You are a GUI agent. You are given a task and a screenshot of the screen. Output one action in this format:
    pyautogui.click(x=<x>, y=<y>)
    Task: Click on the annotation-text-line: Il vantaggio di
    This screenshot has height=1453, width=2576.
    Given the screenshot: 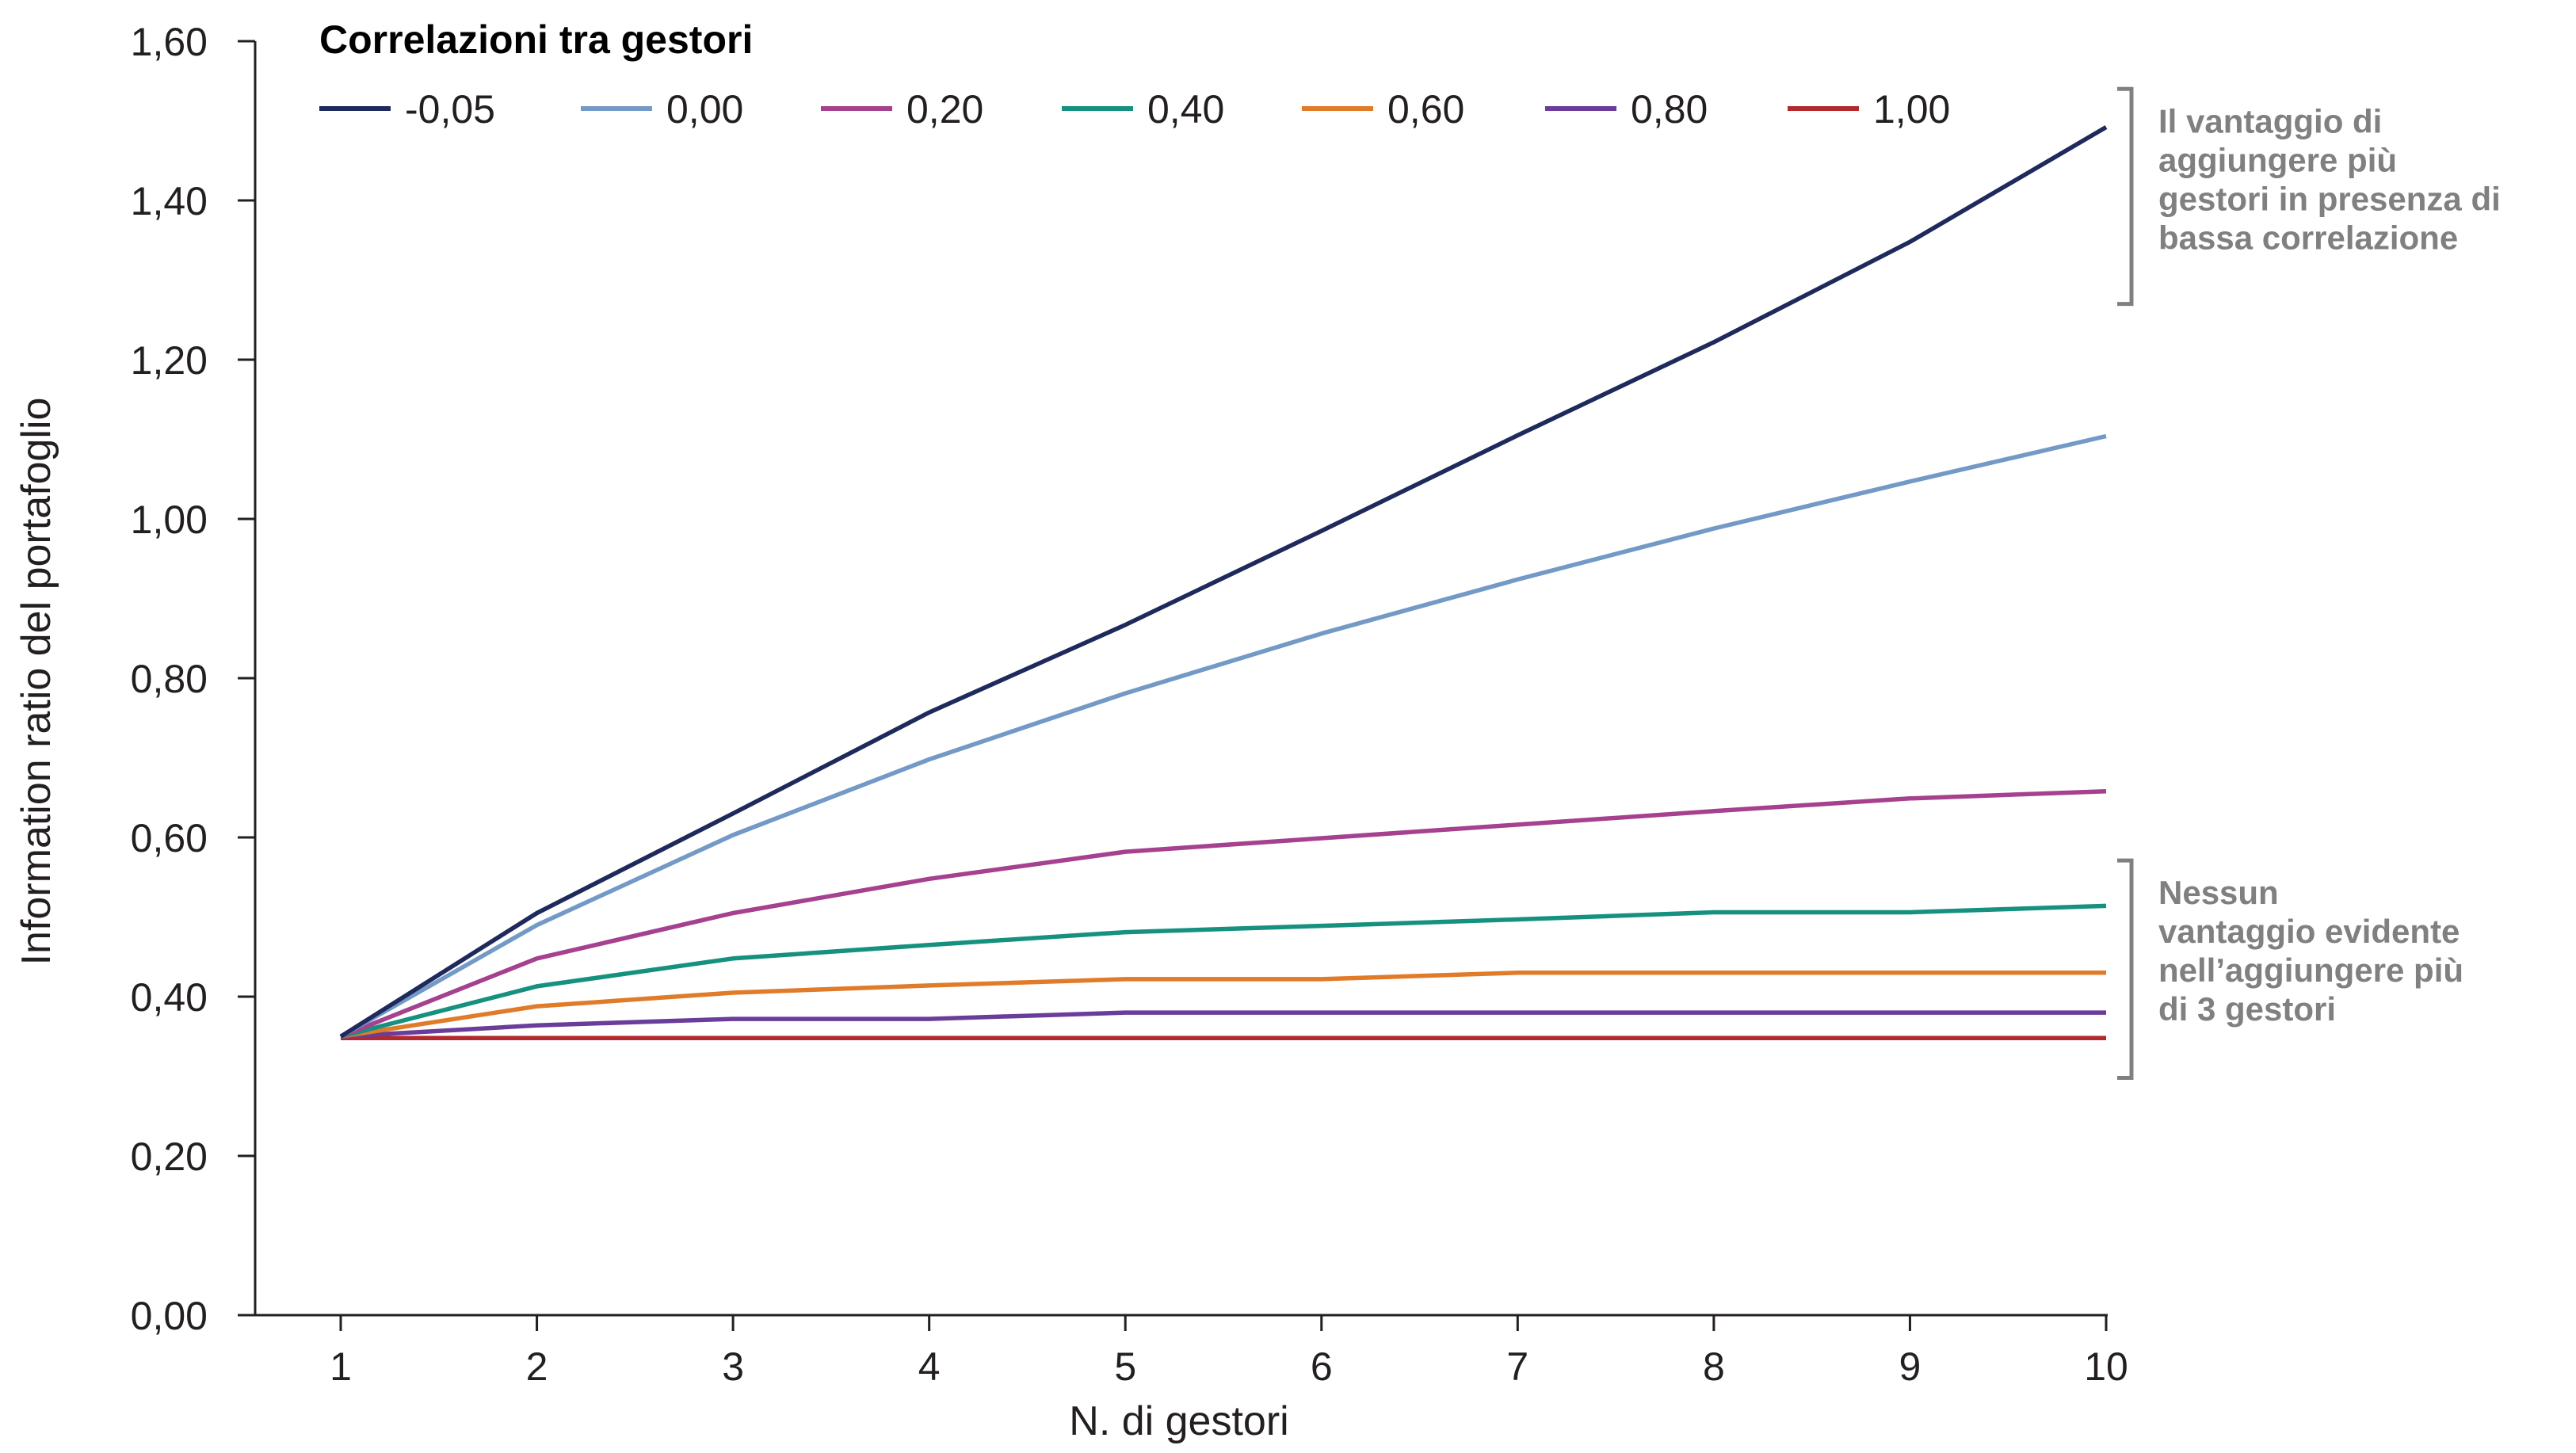 What is the action you would take?
    pyautogui.click(x=2270, y=120)
    